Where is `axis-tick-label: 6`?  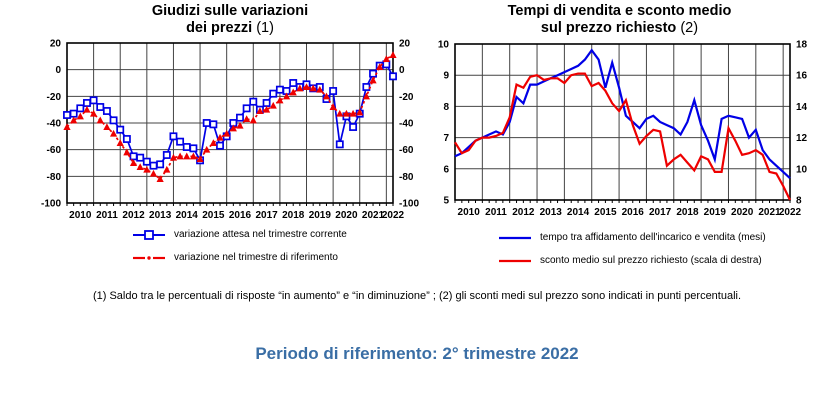 axis-tick-label: 6 is located at coordinates (446, 169).